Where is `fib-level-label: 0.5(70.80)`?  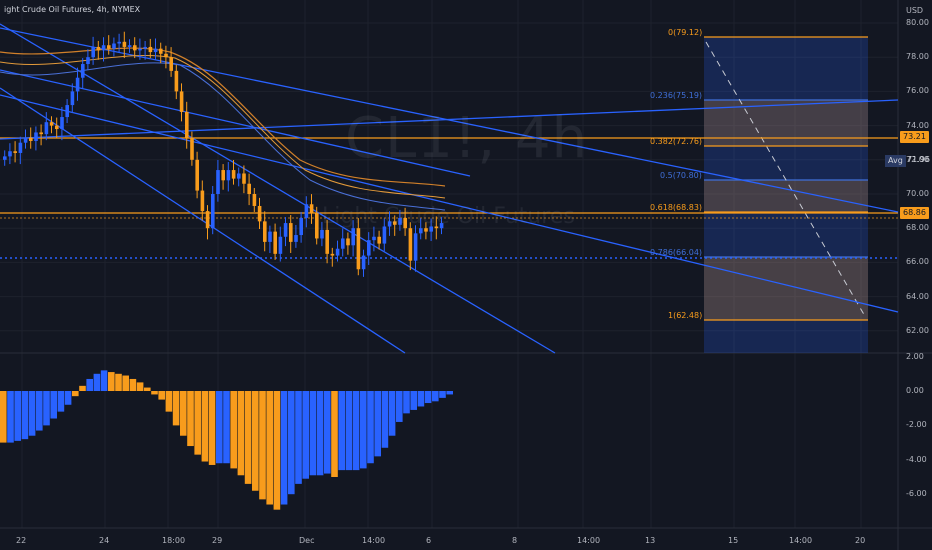
fib-level-label: 0.5(70.80) is located at coordinates (681, 175).